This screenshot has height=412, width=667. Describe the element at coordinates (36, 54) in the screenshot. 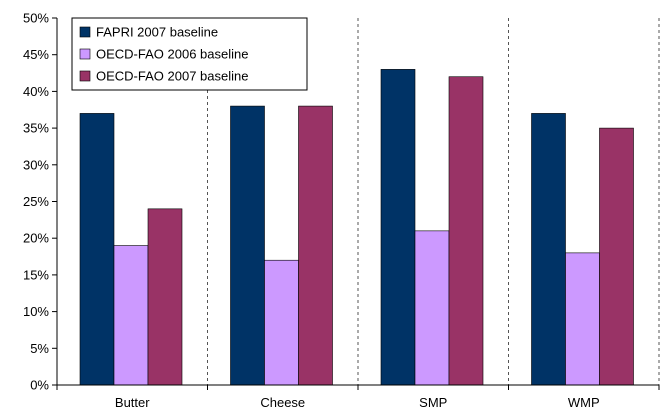

I see `y-tick-label: 45%` at that location.